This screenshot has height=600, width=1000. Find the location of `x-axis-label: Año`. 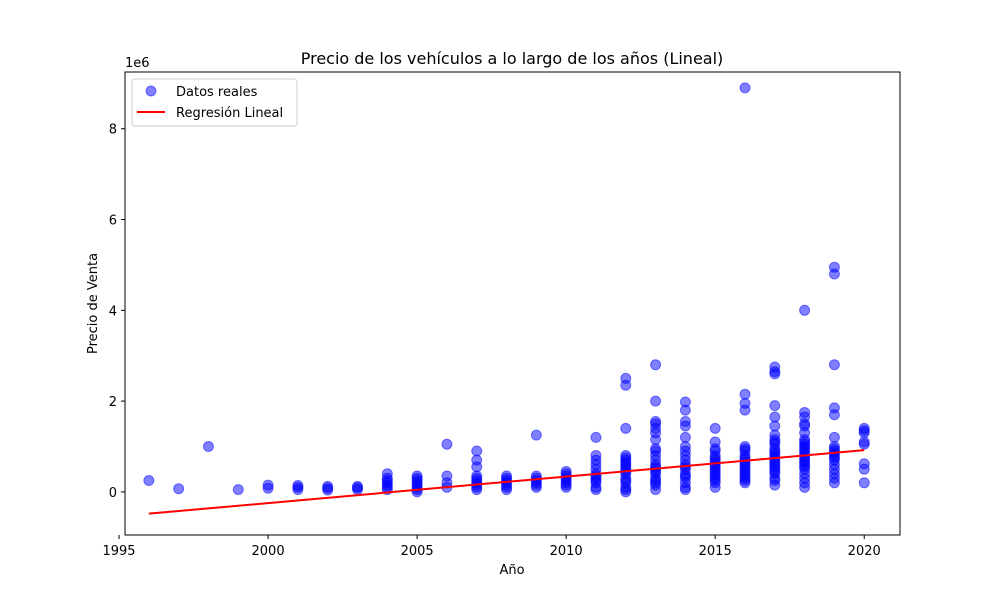

x-axis-label: Año is located at coordinates (511, 570).